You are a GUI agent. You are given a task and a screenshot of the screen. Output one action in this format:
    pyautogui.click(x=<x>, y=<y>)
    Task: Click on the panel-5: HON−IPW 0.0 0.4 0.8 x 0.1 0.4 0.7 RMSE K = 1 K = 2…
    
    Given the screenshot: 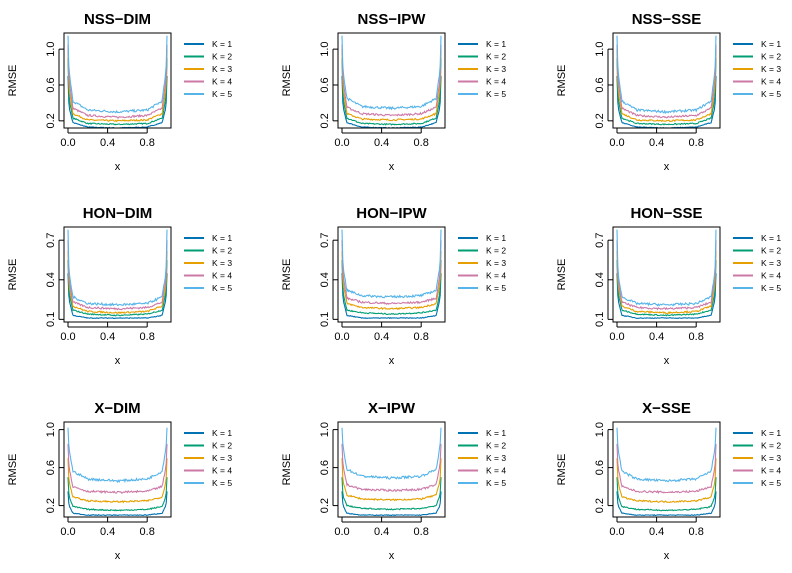 What is the action you would take?
    pyautogui.click(x=393, y=286)
    